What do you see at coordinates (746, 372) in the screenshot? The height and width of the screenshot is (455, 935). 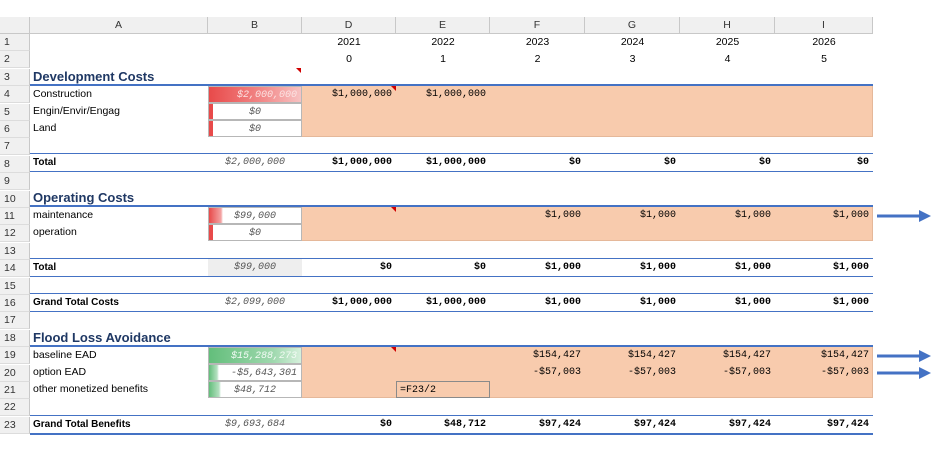 I see `option-h: -$57,003` at bounding box center [746, 372].